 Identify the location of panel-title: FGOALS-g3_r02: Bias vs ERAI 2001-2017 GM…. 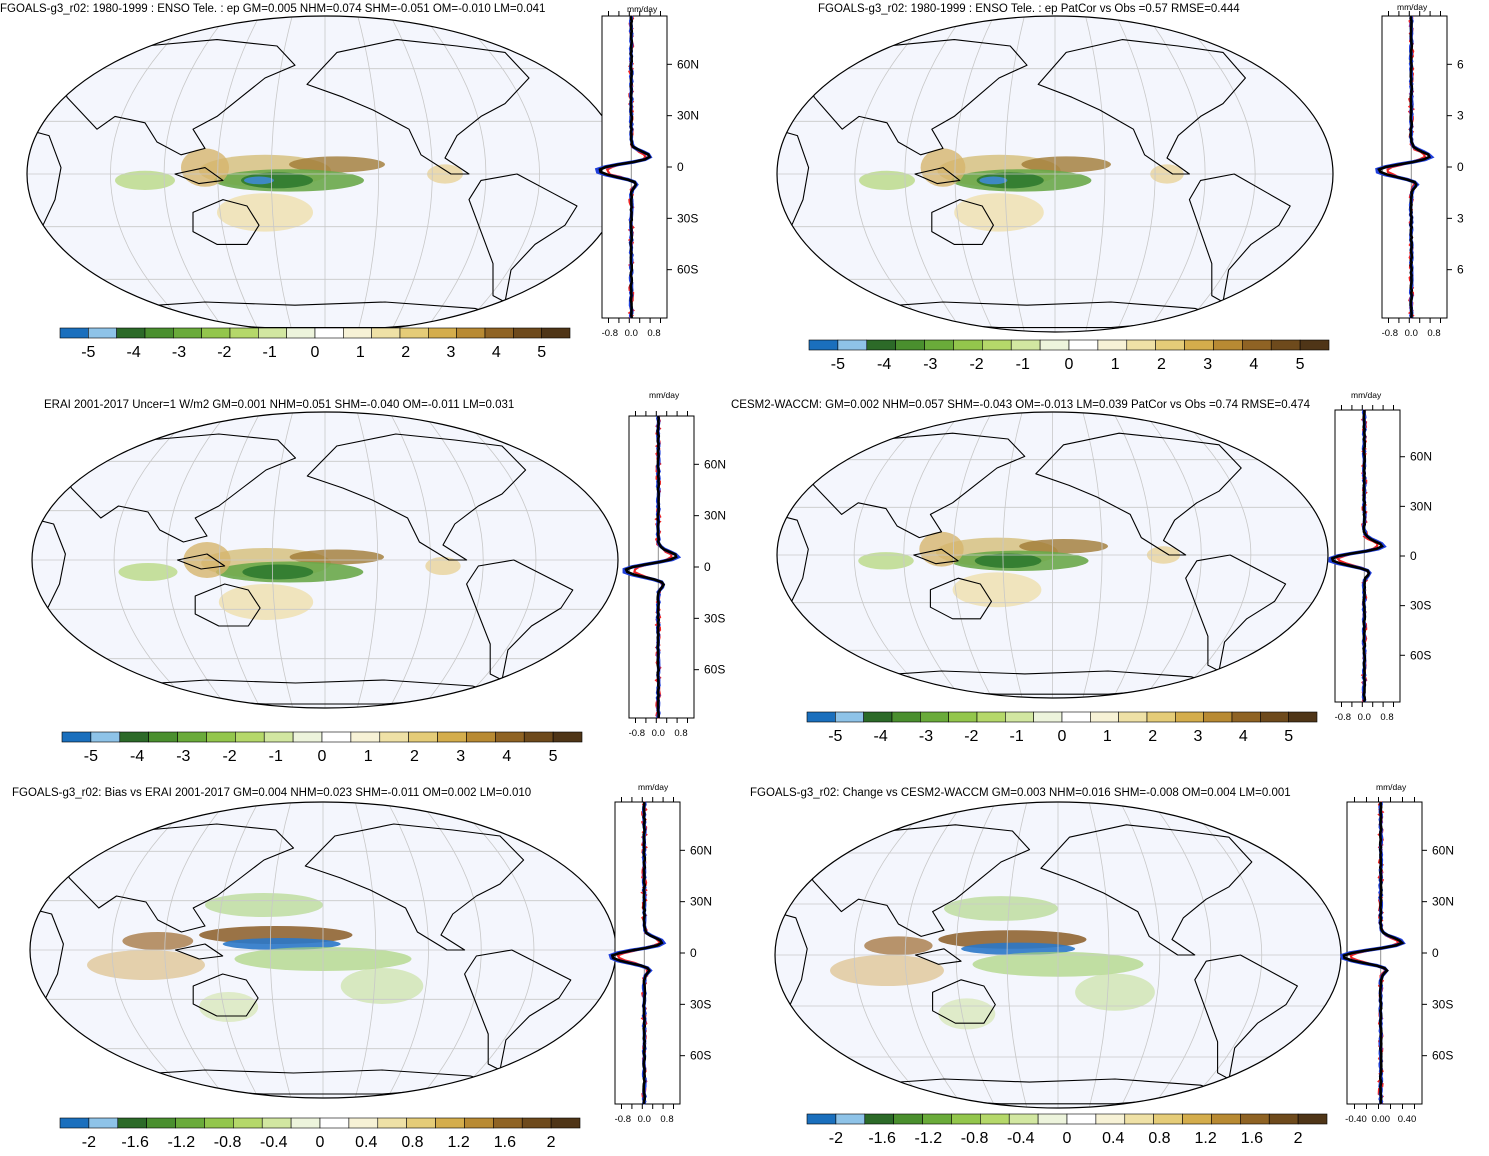
(272, 793).